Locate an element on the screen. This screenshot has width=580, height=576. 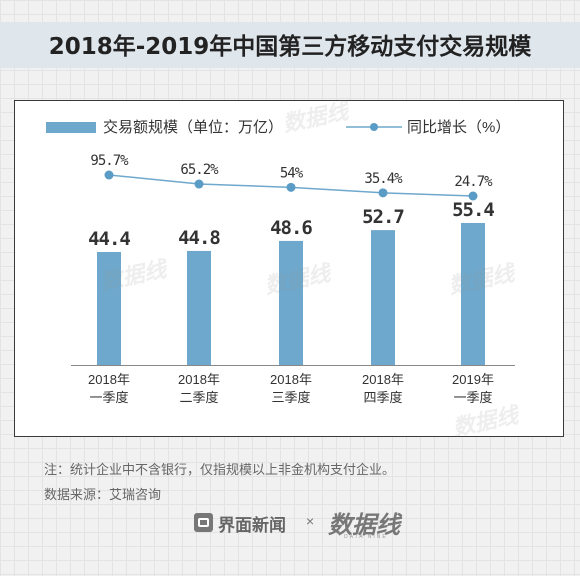
x-tick-label-quarter: 三季度 is located at coordinates (290, 397).